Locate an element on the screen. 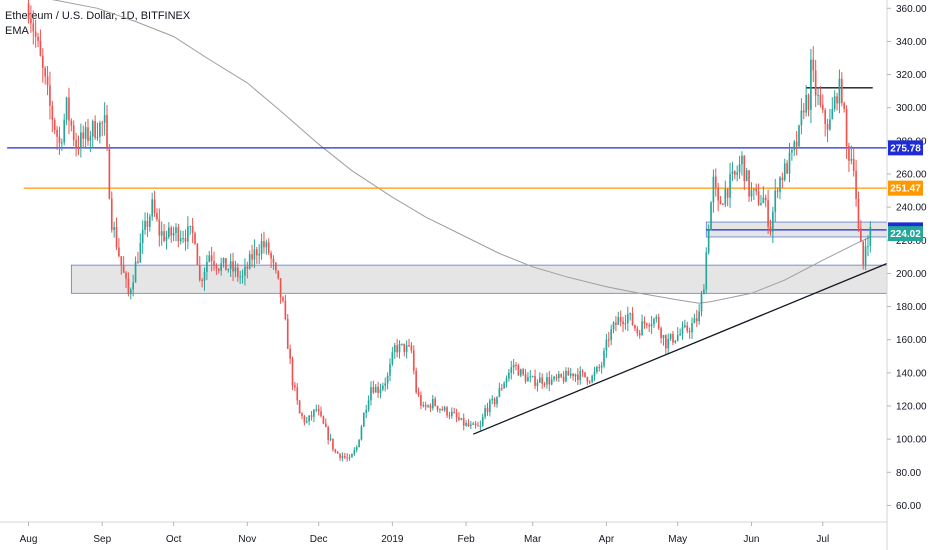 This screenshot has width=932, height=550. time-tick-label: Oct is located at coordinates (174, 539).